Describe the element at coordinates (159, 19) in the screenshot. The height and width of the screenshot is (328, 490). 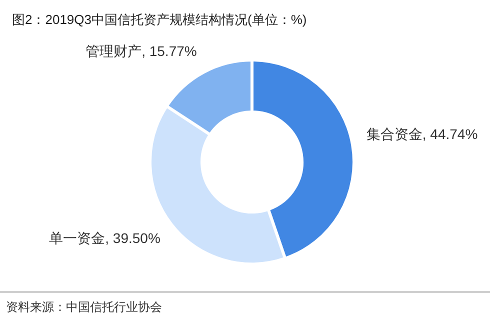
I see `chart-title: 图2：2019Q3中国信托资产规模结构情况(单位：%)` at that location.